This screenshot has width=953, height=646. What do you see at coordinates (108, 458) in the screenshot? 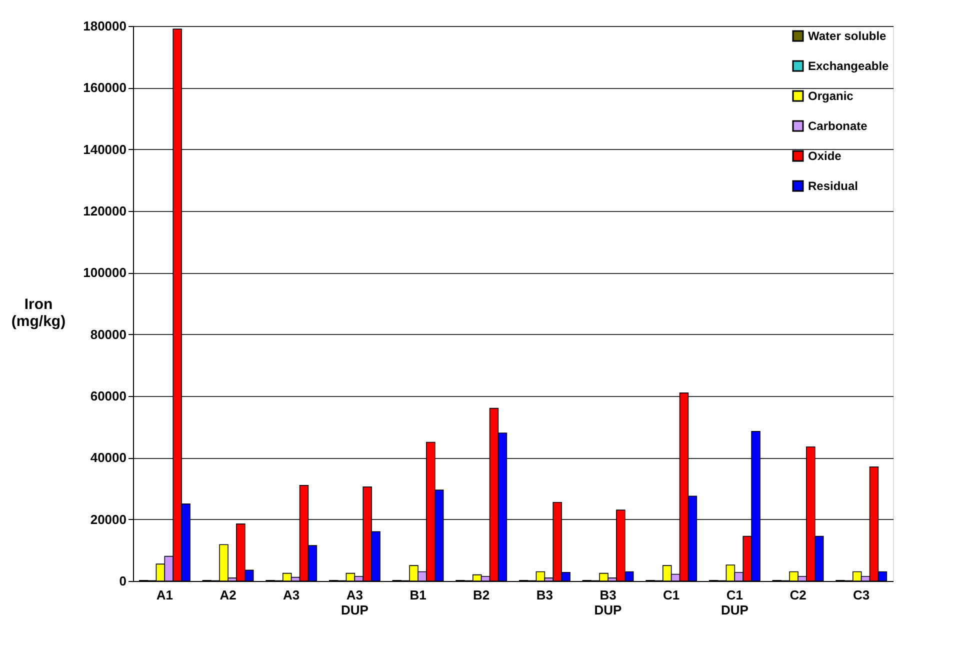
I see `y-tick-label: 40000` at bounding box center [108, 458].